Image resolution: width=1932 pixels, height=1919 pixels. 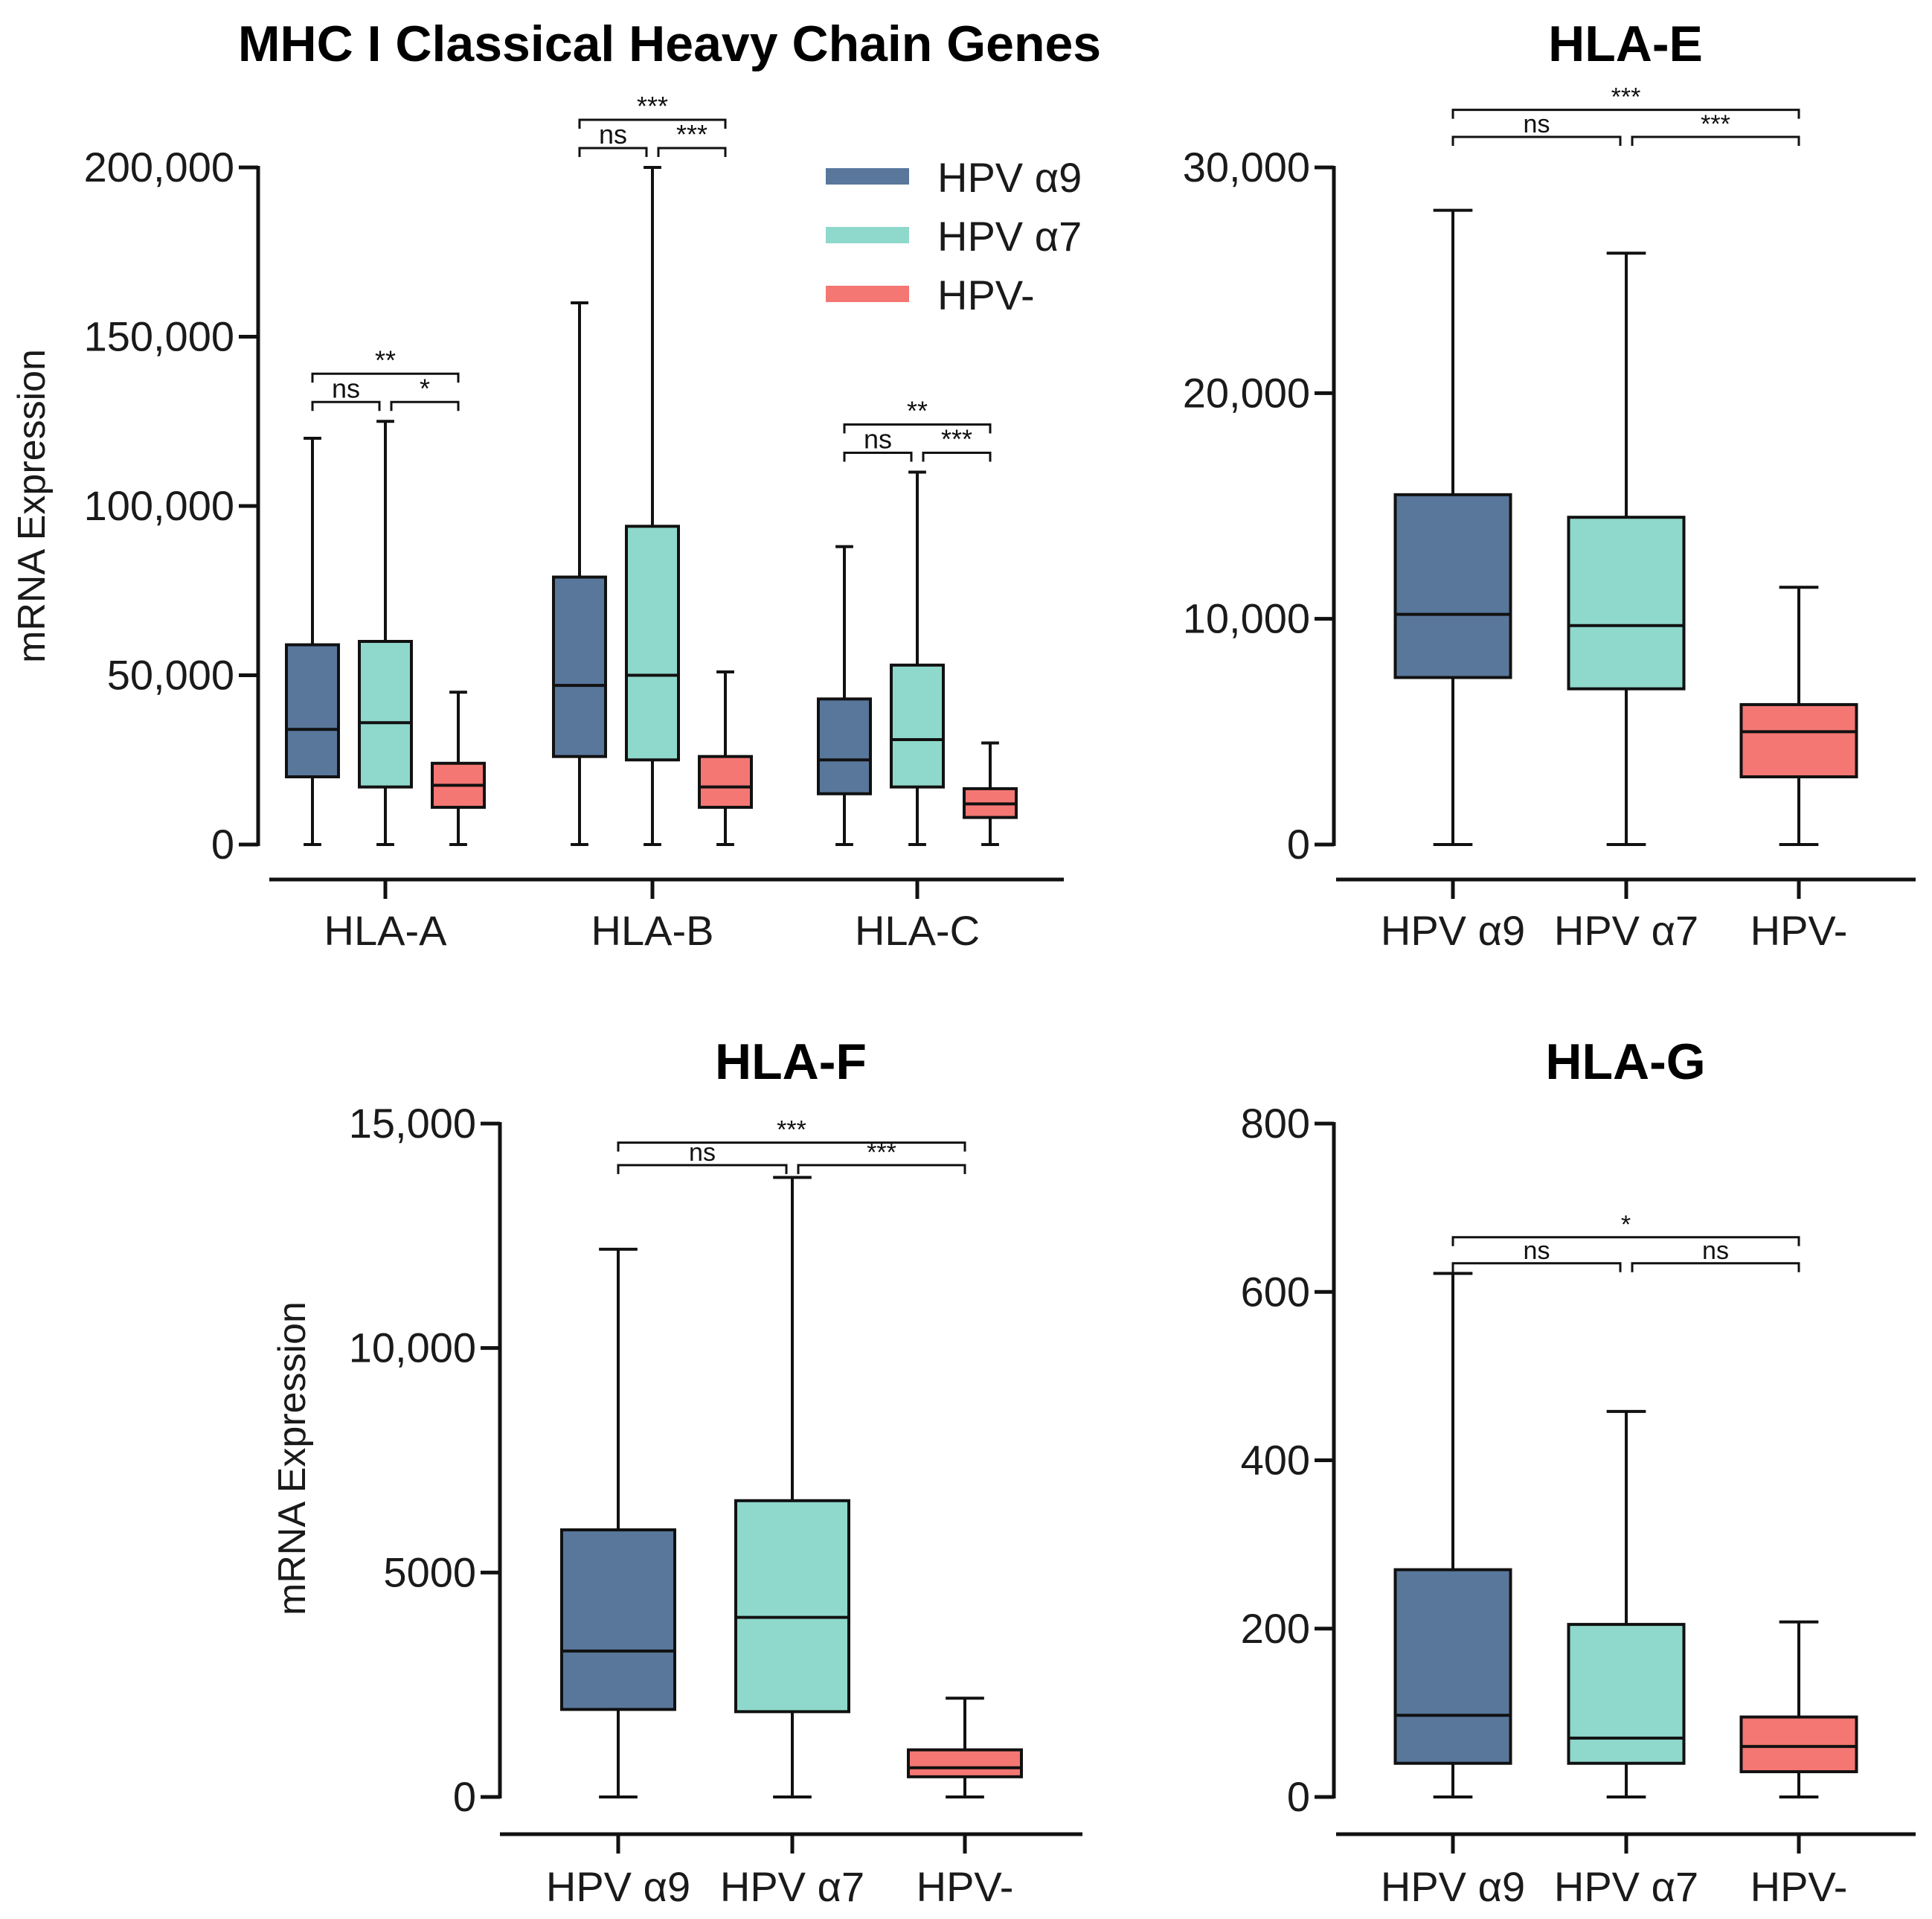 I want to click on legend-swatch, so click(x=867, y=177).